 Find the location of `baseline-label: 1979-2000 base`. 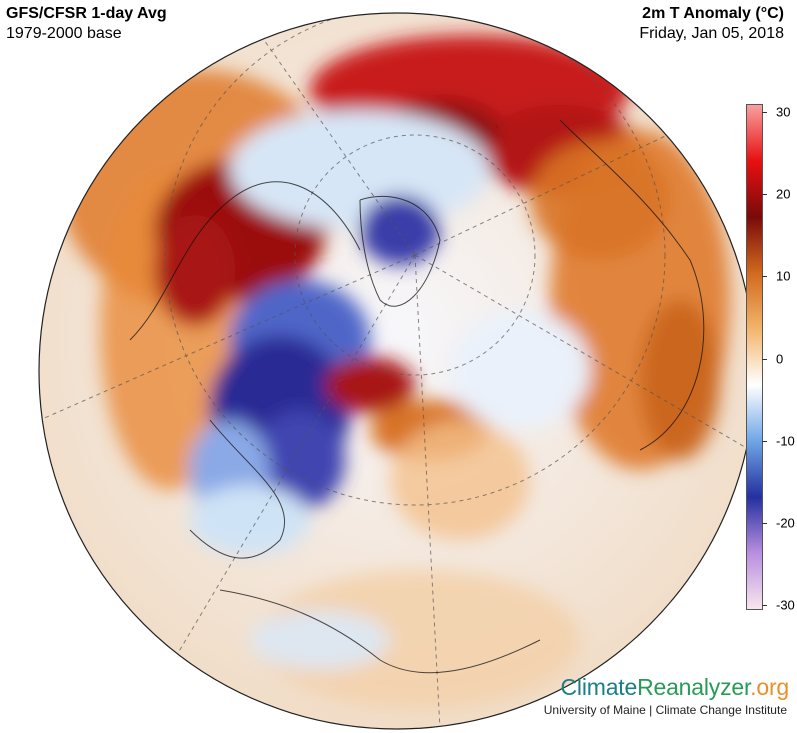

baseline-label: 1979-2000 base is located at coordinates (64, 33).